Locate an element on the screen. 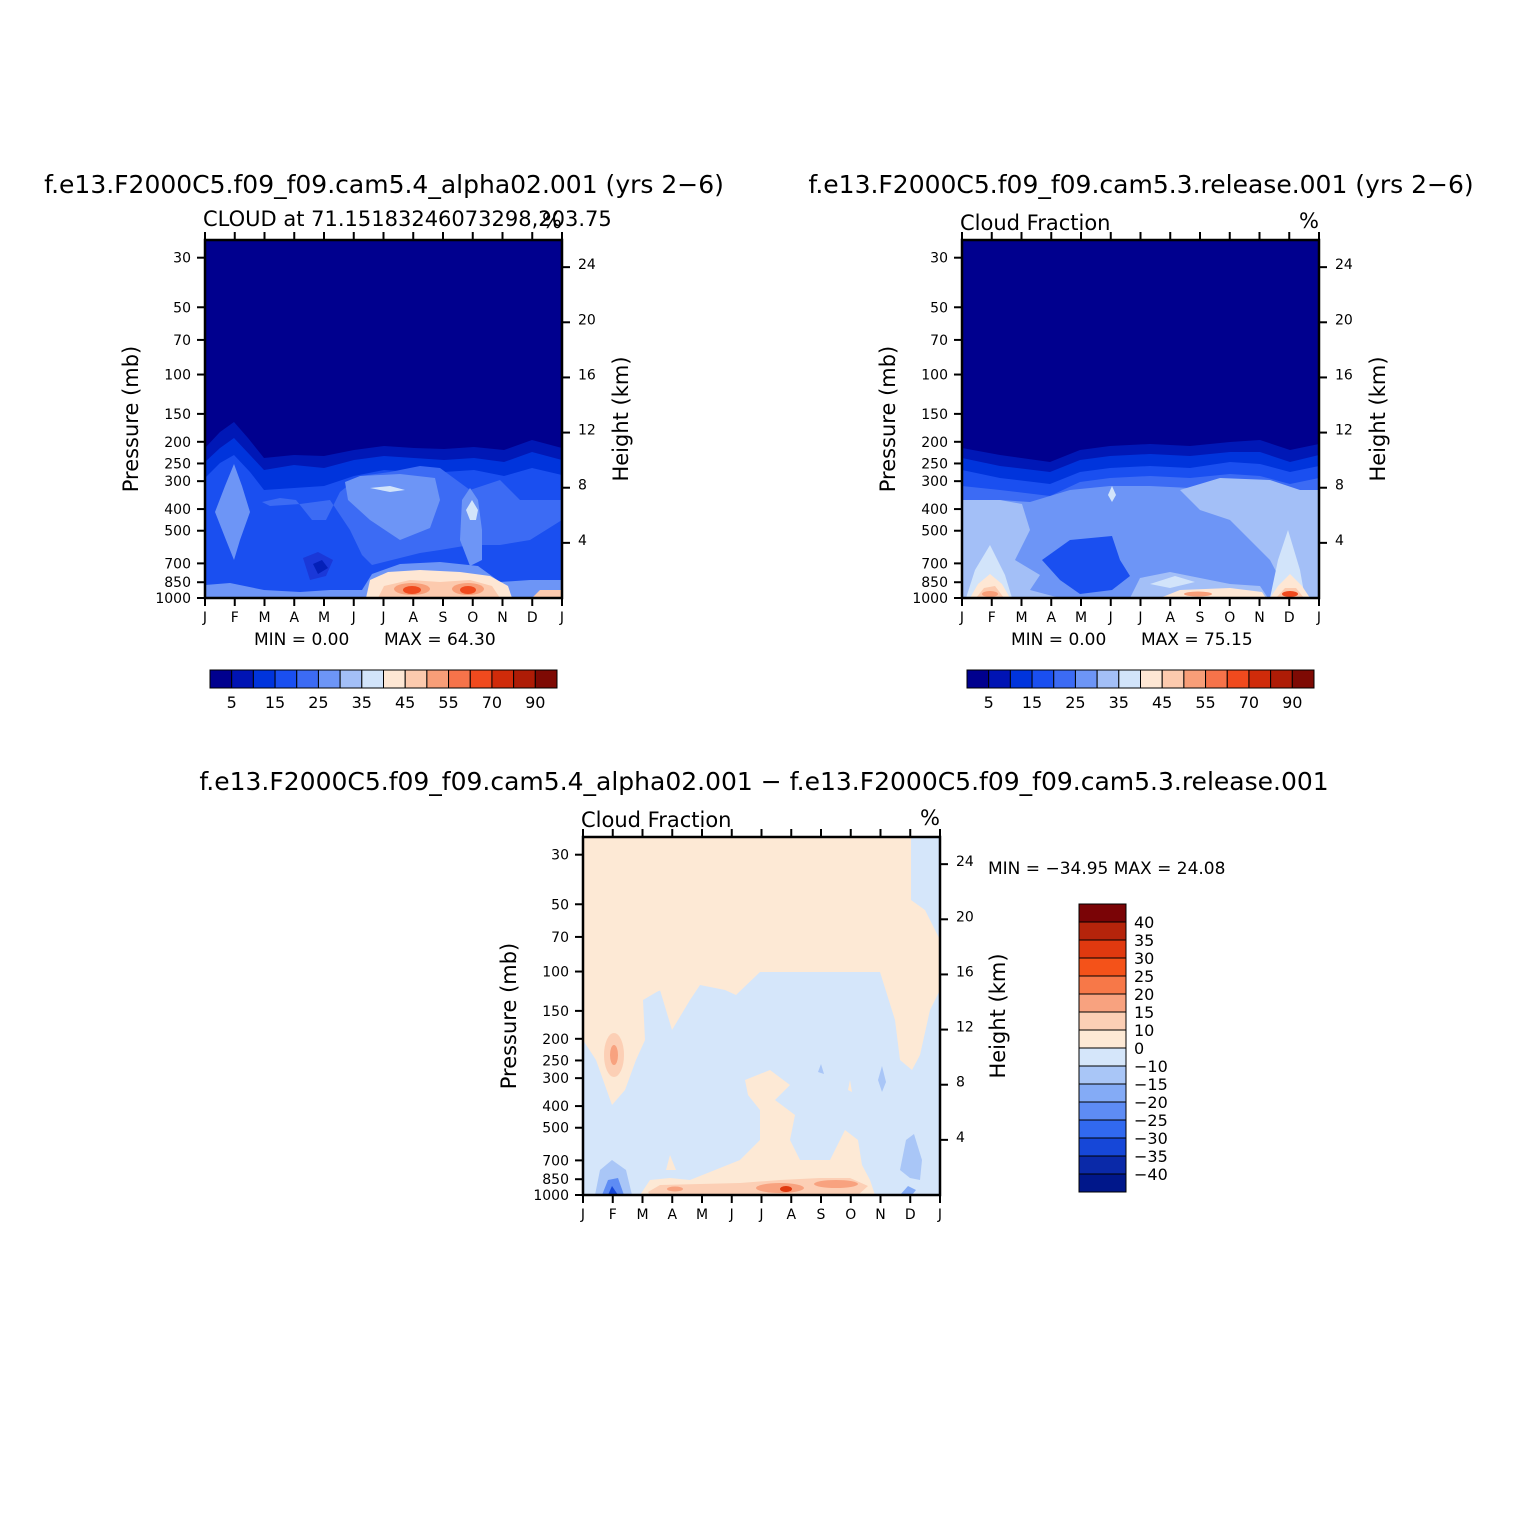 The image size is (1524, 1524). panel-a-ytick-label-0: 30 is located at coordinates (182, 259).